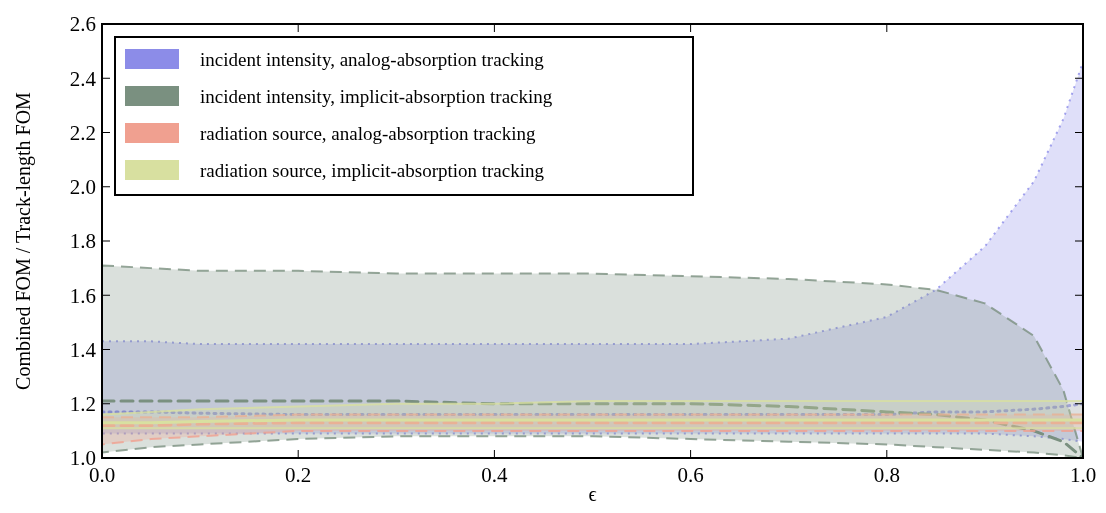 This screenshot has height=513, width=1106. Describe the element at coordinates (298, 475) in the screenshot. I see `x-tick-label: 0.2` at that location.